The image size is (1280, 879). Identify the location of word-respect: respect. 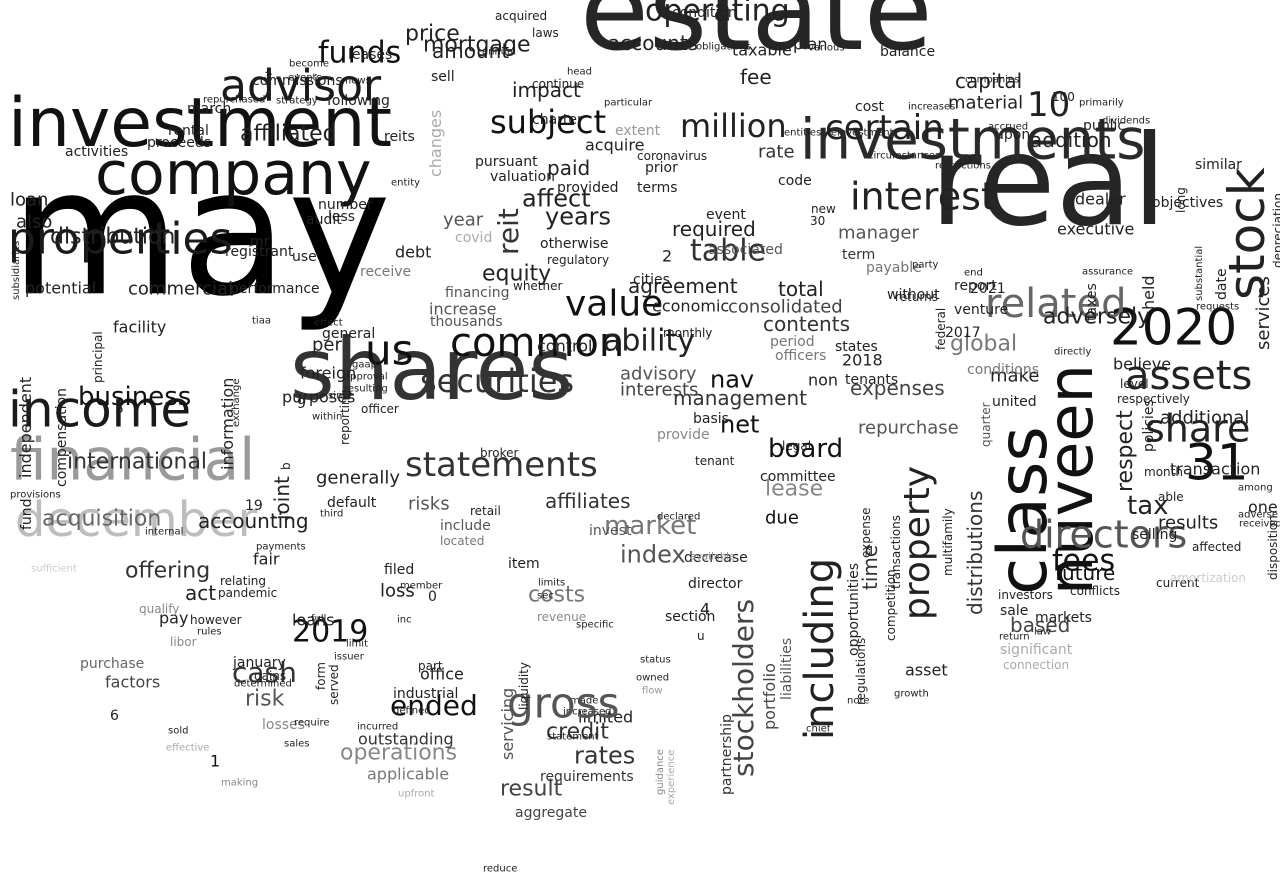
(1125, 451).